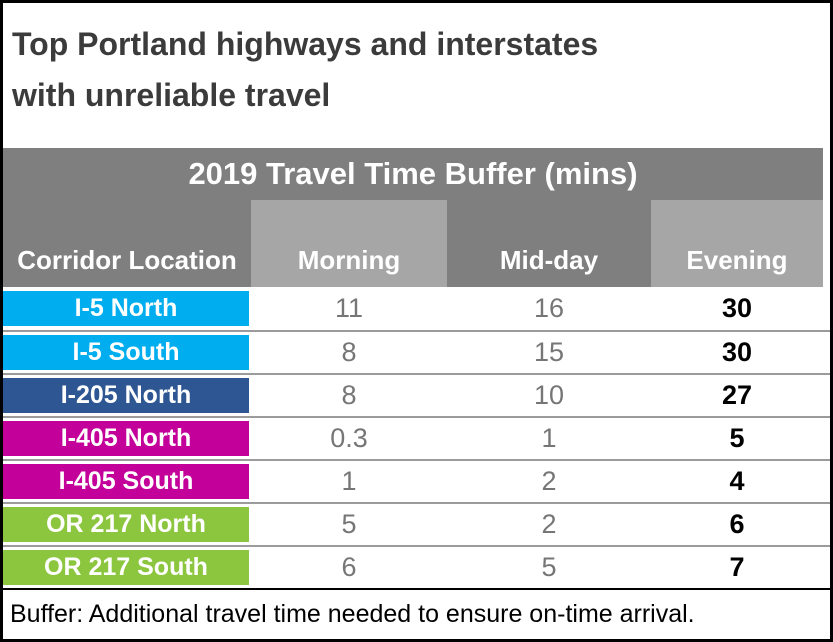  Describe the element at coordinates (416, 566) in the screenshot. I see `table-row: OR 217 South 6 5 7` at that location.